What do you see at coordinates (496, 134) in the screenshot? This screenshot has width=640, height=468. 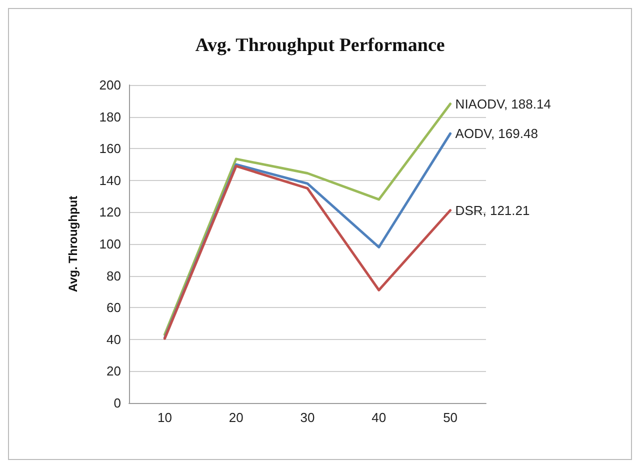 I see `data-label: AODV, 169.48` at bounding box center [496, 134].